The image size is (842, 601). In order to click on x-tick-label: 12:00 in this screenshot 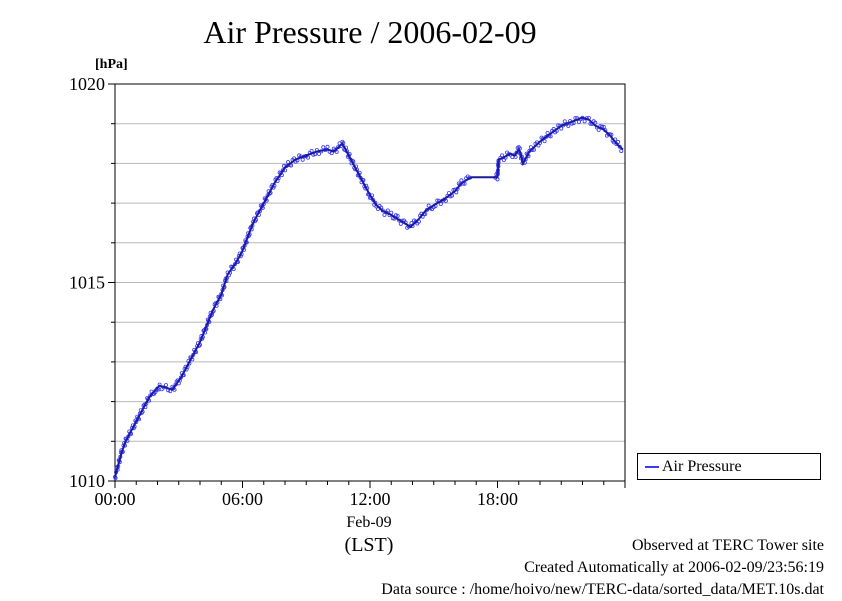, I will do `click(369, 499)`.